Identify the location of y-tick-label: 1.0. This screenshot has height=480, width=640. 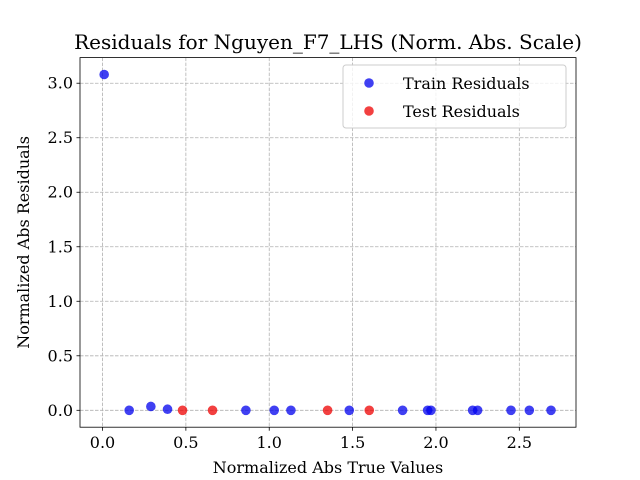
(60, 301).